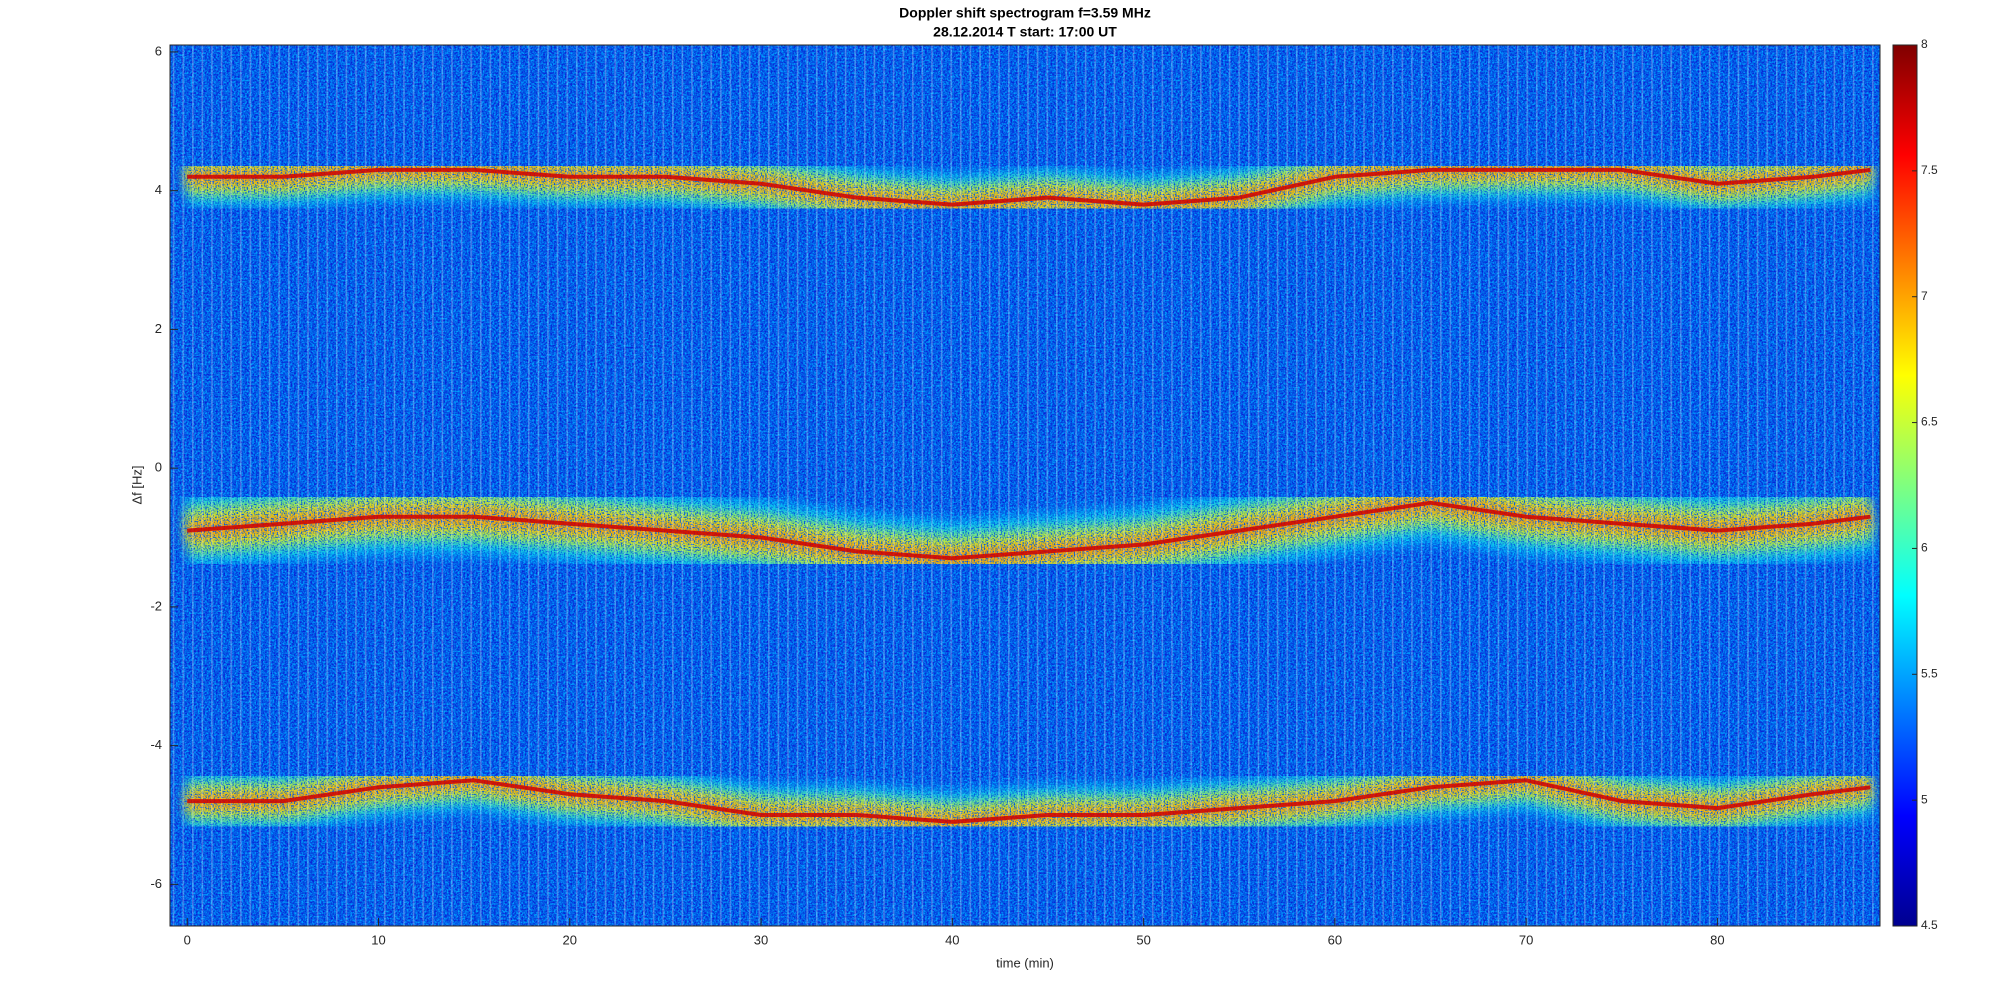 This screenshot has height=995, width=2000. I want to click on colorbar-tick-label: 4.5, so click(1929, 925).